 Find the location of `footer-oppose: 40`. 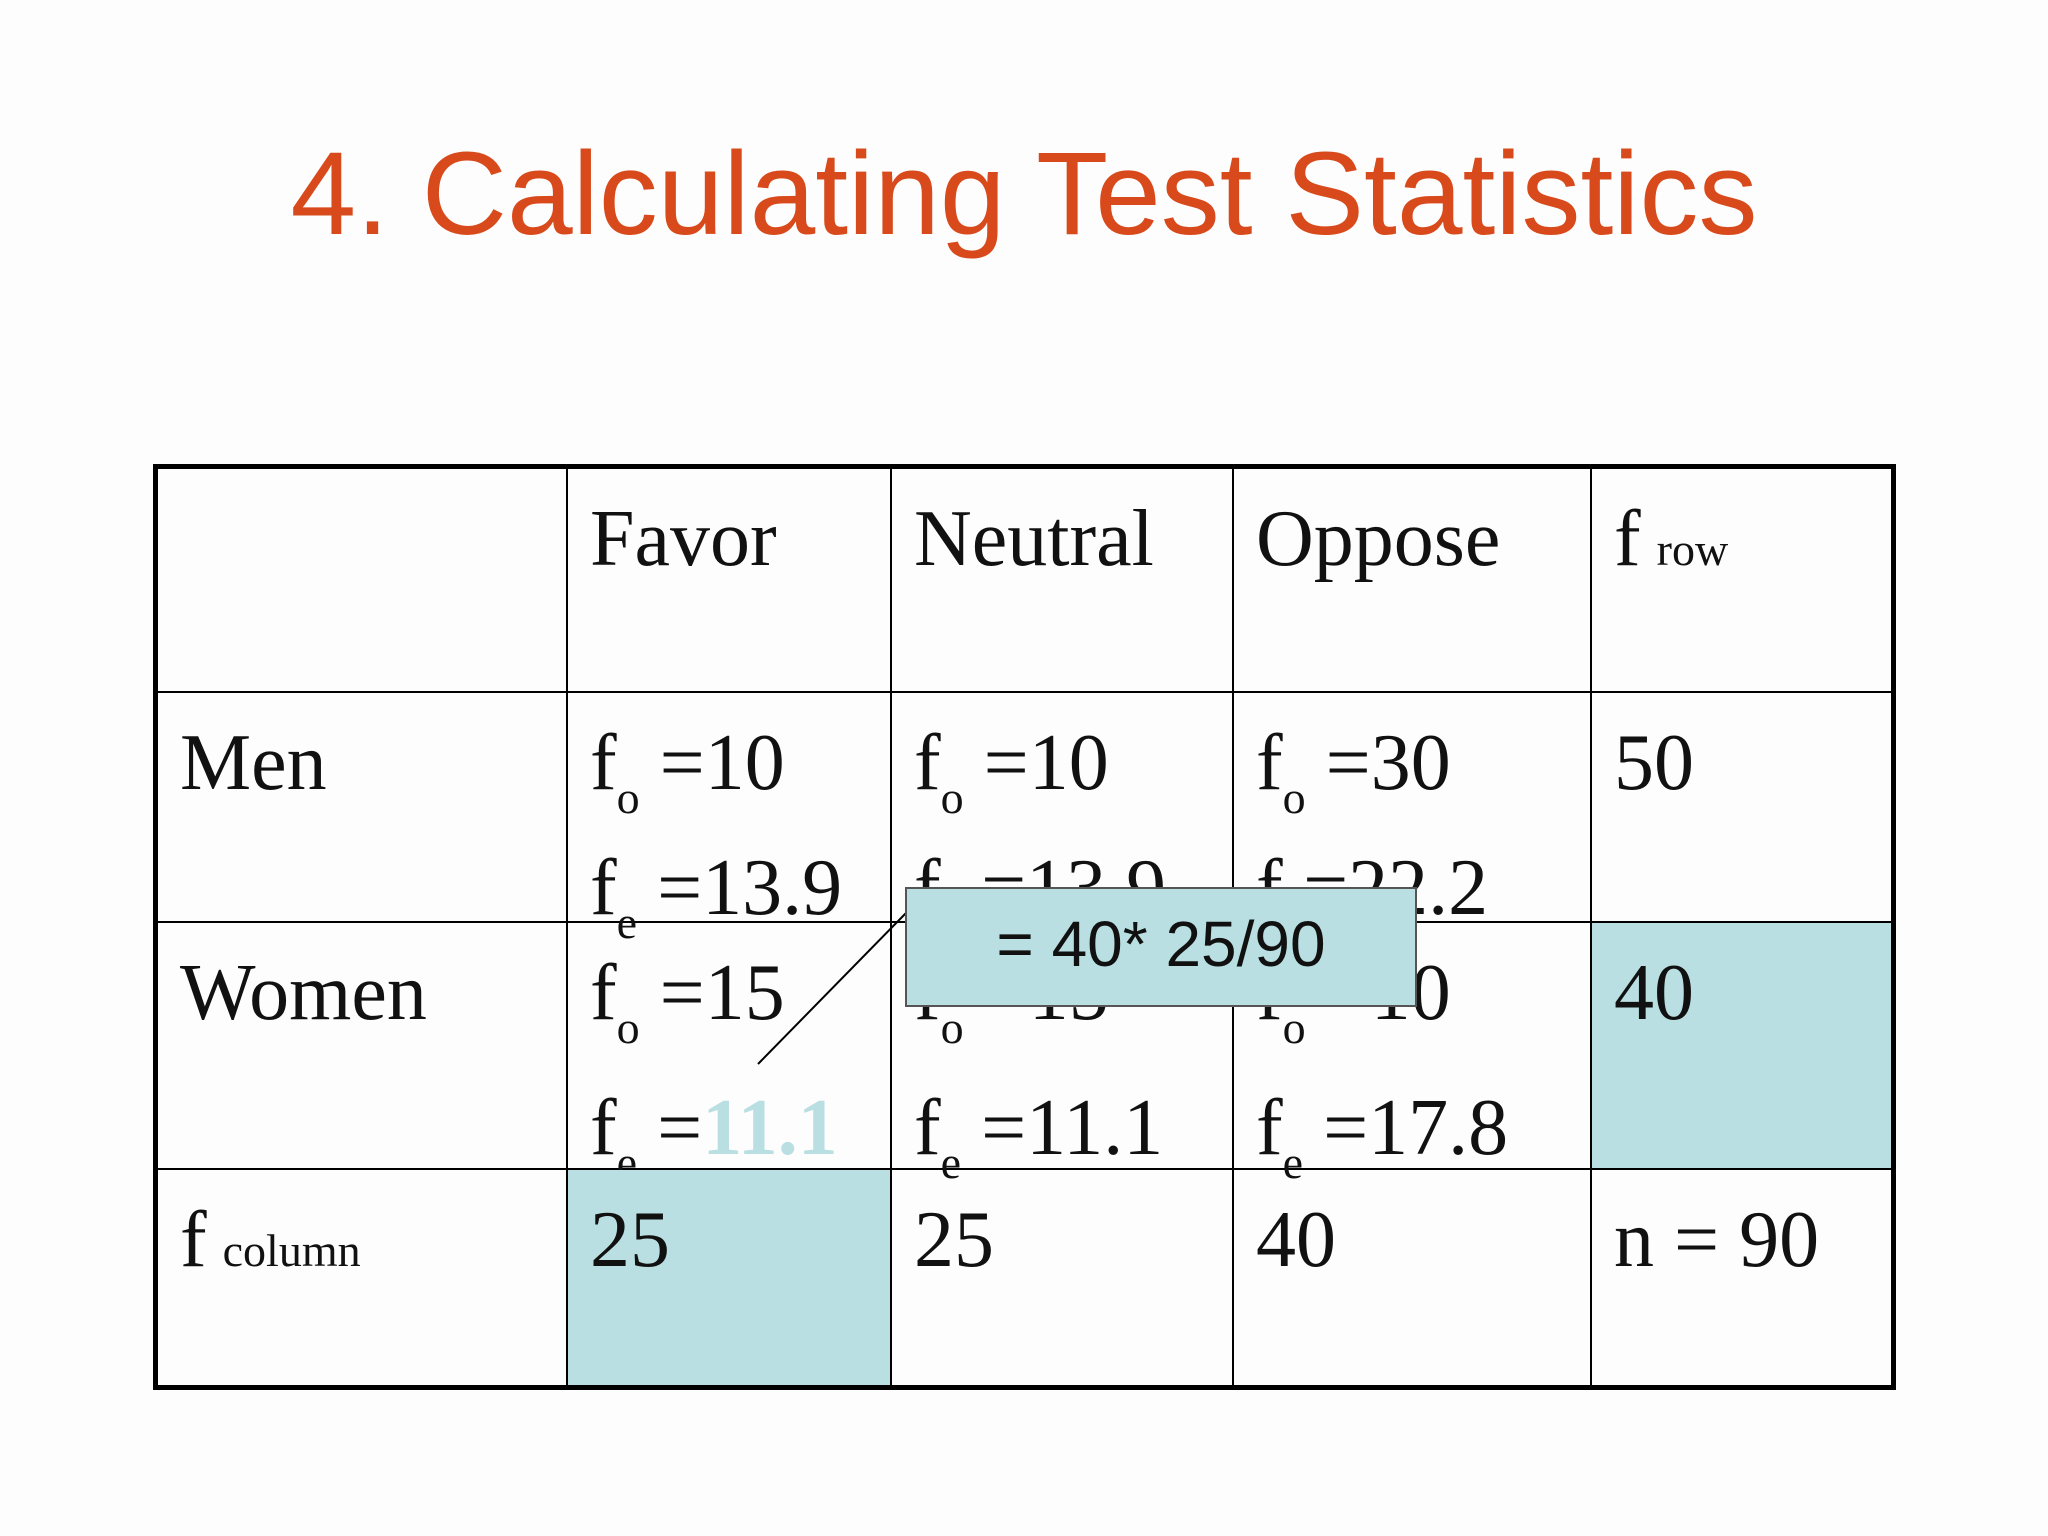

footer-oppose: 40 is located at coordinates (1296, 1240).